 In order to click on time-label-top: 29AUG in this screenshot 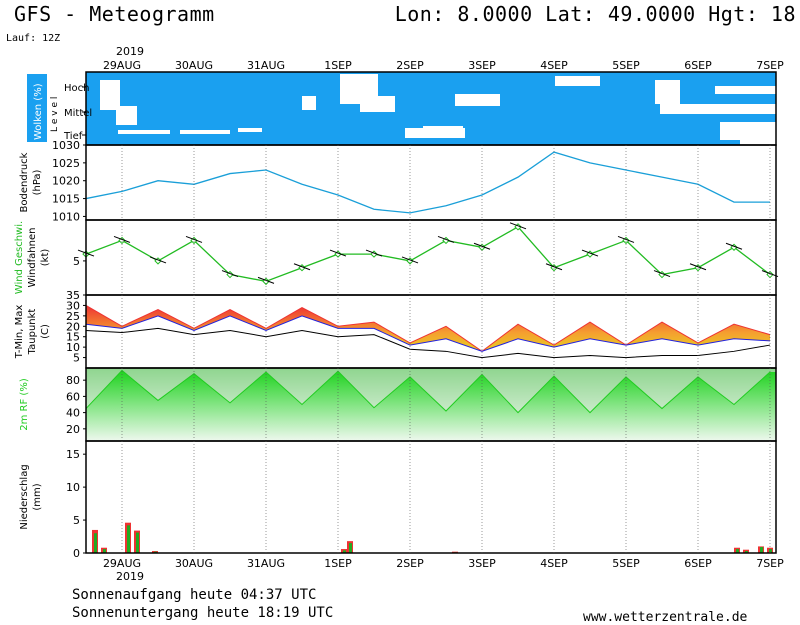, I will do `click(122, 65)`.